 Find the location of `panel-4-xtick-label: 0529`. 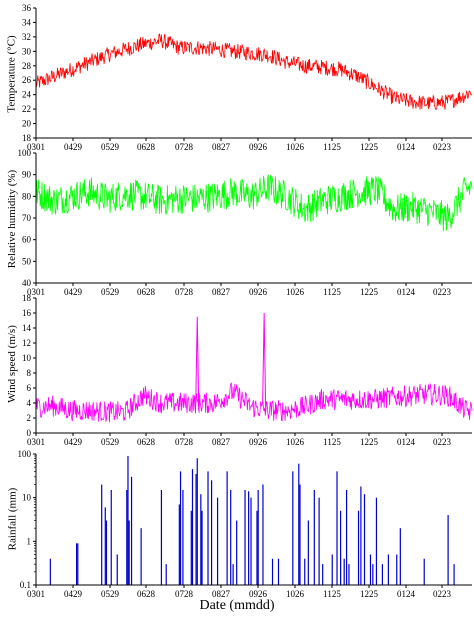

panel-4-xtick-label: 0529 is located at coordinates (110, 594).